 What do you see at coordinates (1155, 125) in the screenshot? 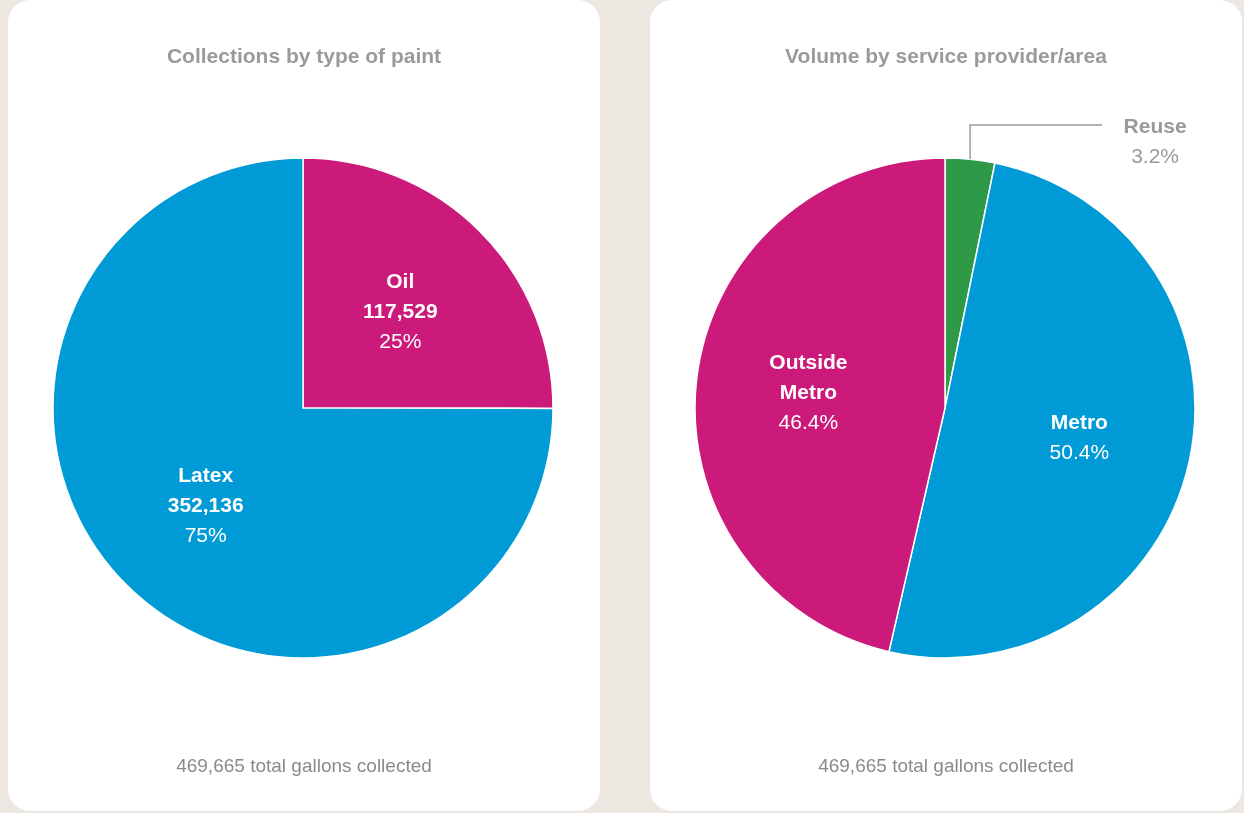
I see `slice-label: Reuse` at bounding box center [1155, 125].